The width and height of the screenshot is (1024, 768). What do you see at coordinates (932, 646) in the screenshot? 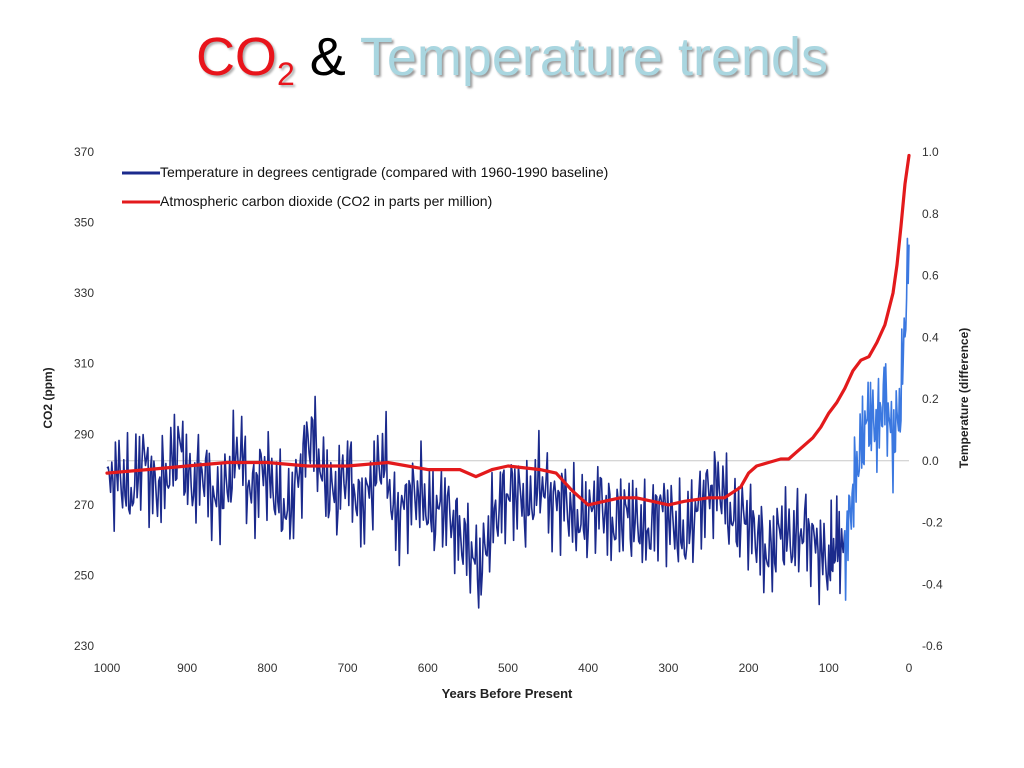
I see `y-right-tick-label: -0.6` at bounding box center [932, 646].